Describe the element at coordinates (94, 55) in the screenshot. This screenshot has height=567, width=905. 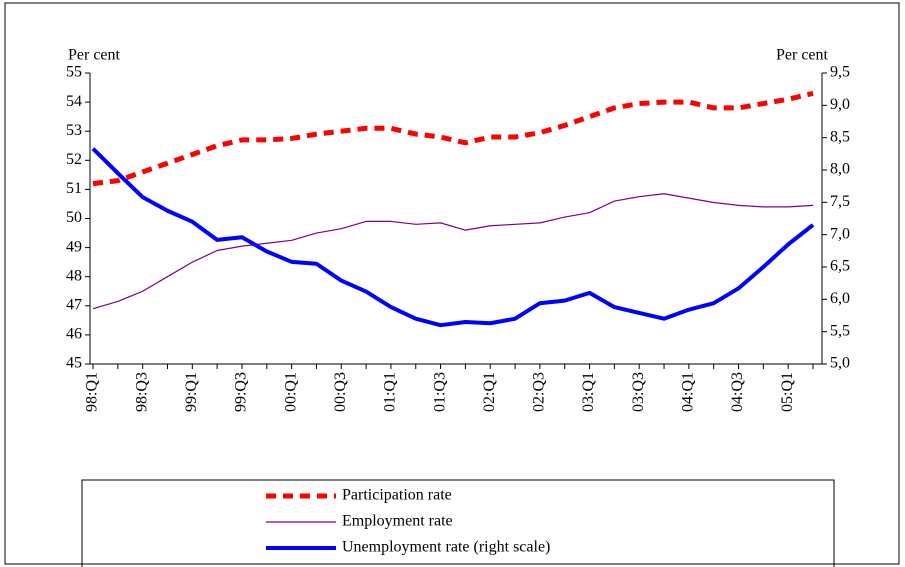
I see `y-axis-label: Per cent` at that location.